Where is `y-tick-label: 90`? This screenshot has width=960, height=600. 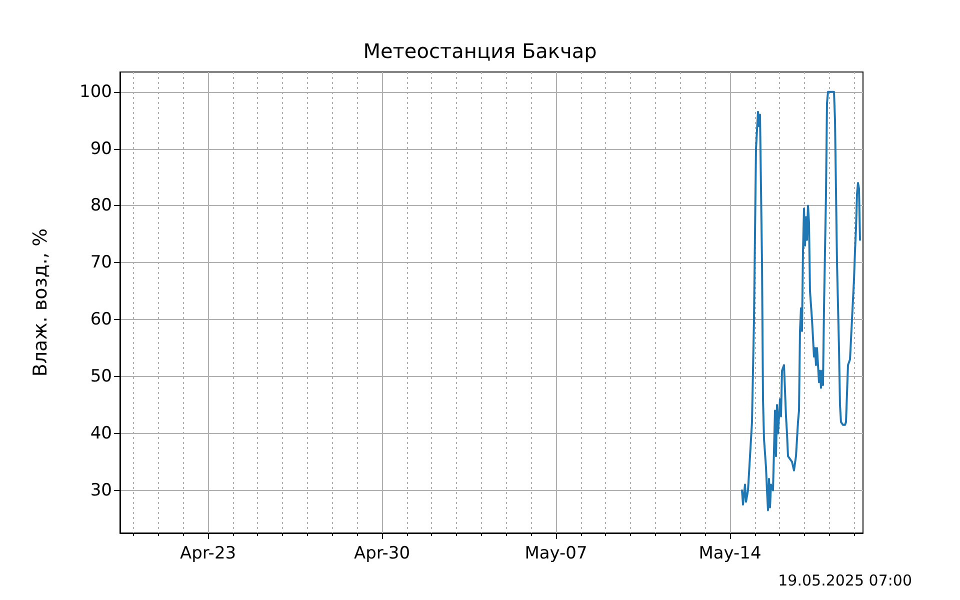
y-tick-label: 90 is located at coordinates (101, 148).